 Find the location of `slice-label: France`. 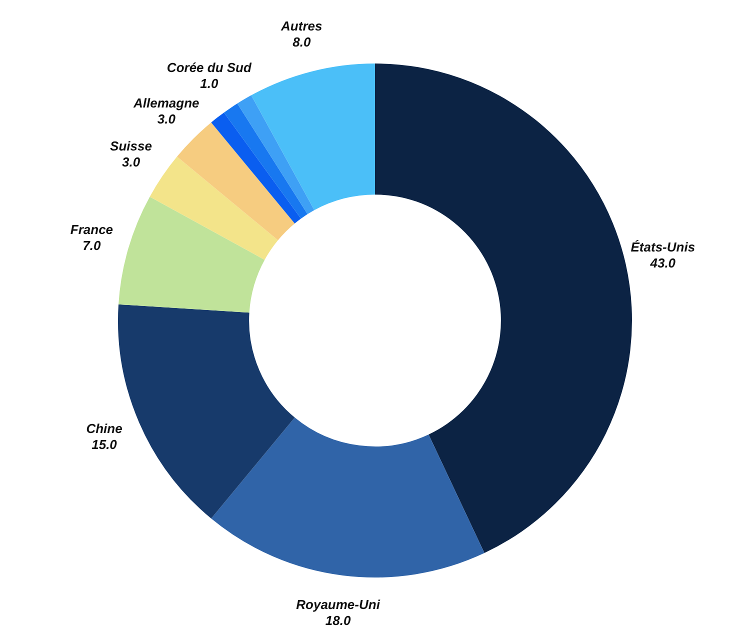

slice-label: France is located at coordinates (92, 229).